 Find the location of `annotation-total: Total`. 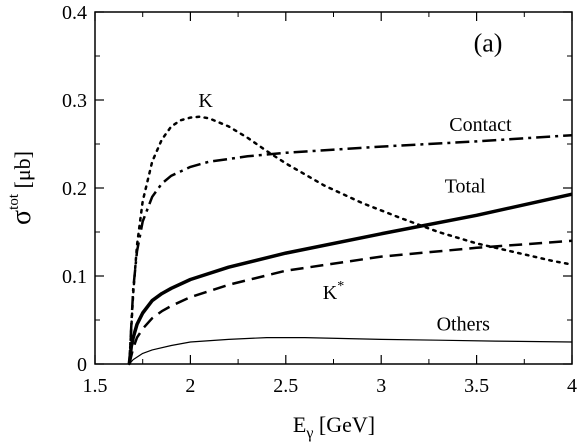

annotation-total: Total is located at coordinates (465, 186).